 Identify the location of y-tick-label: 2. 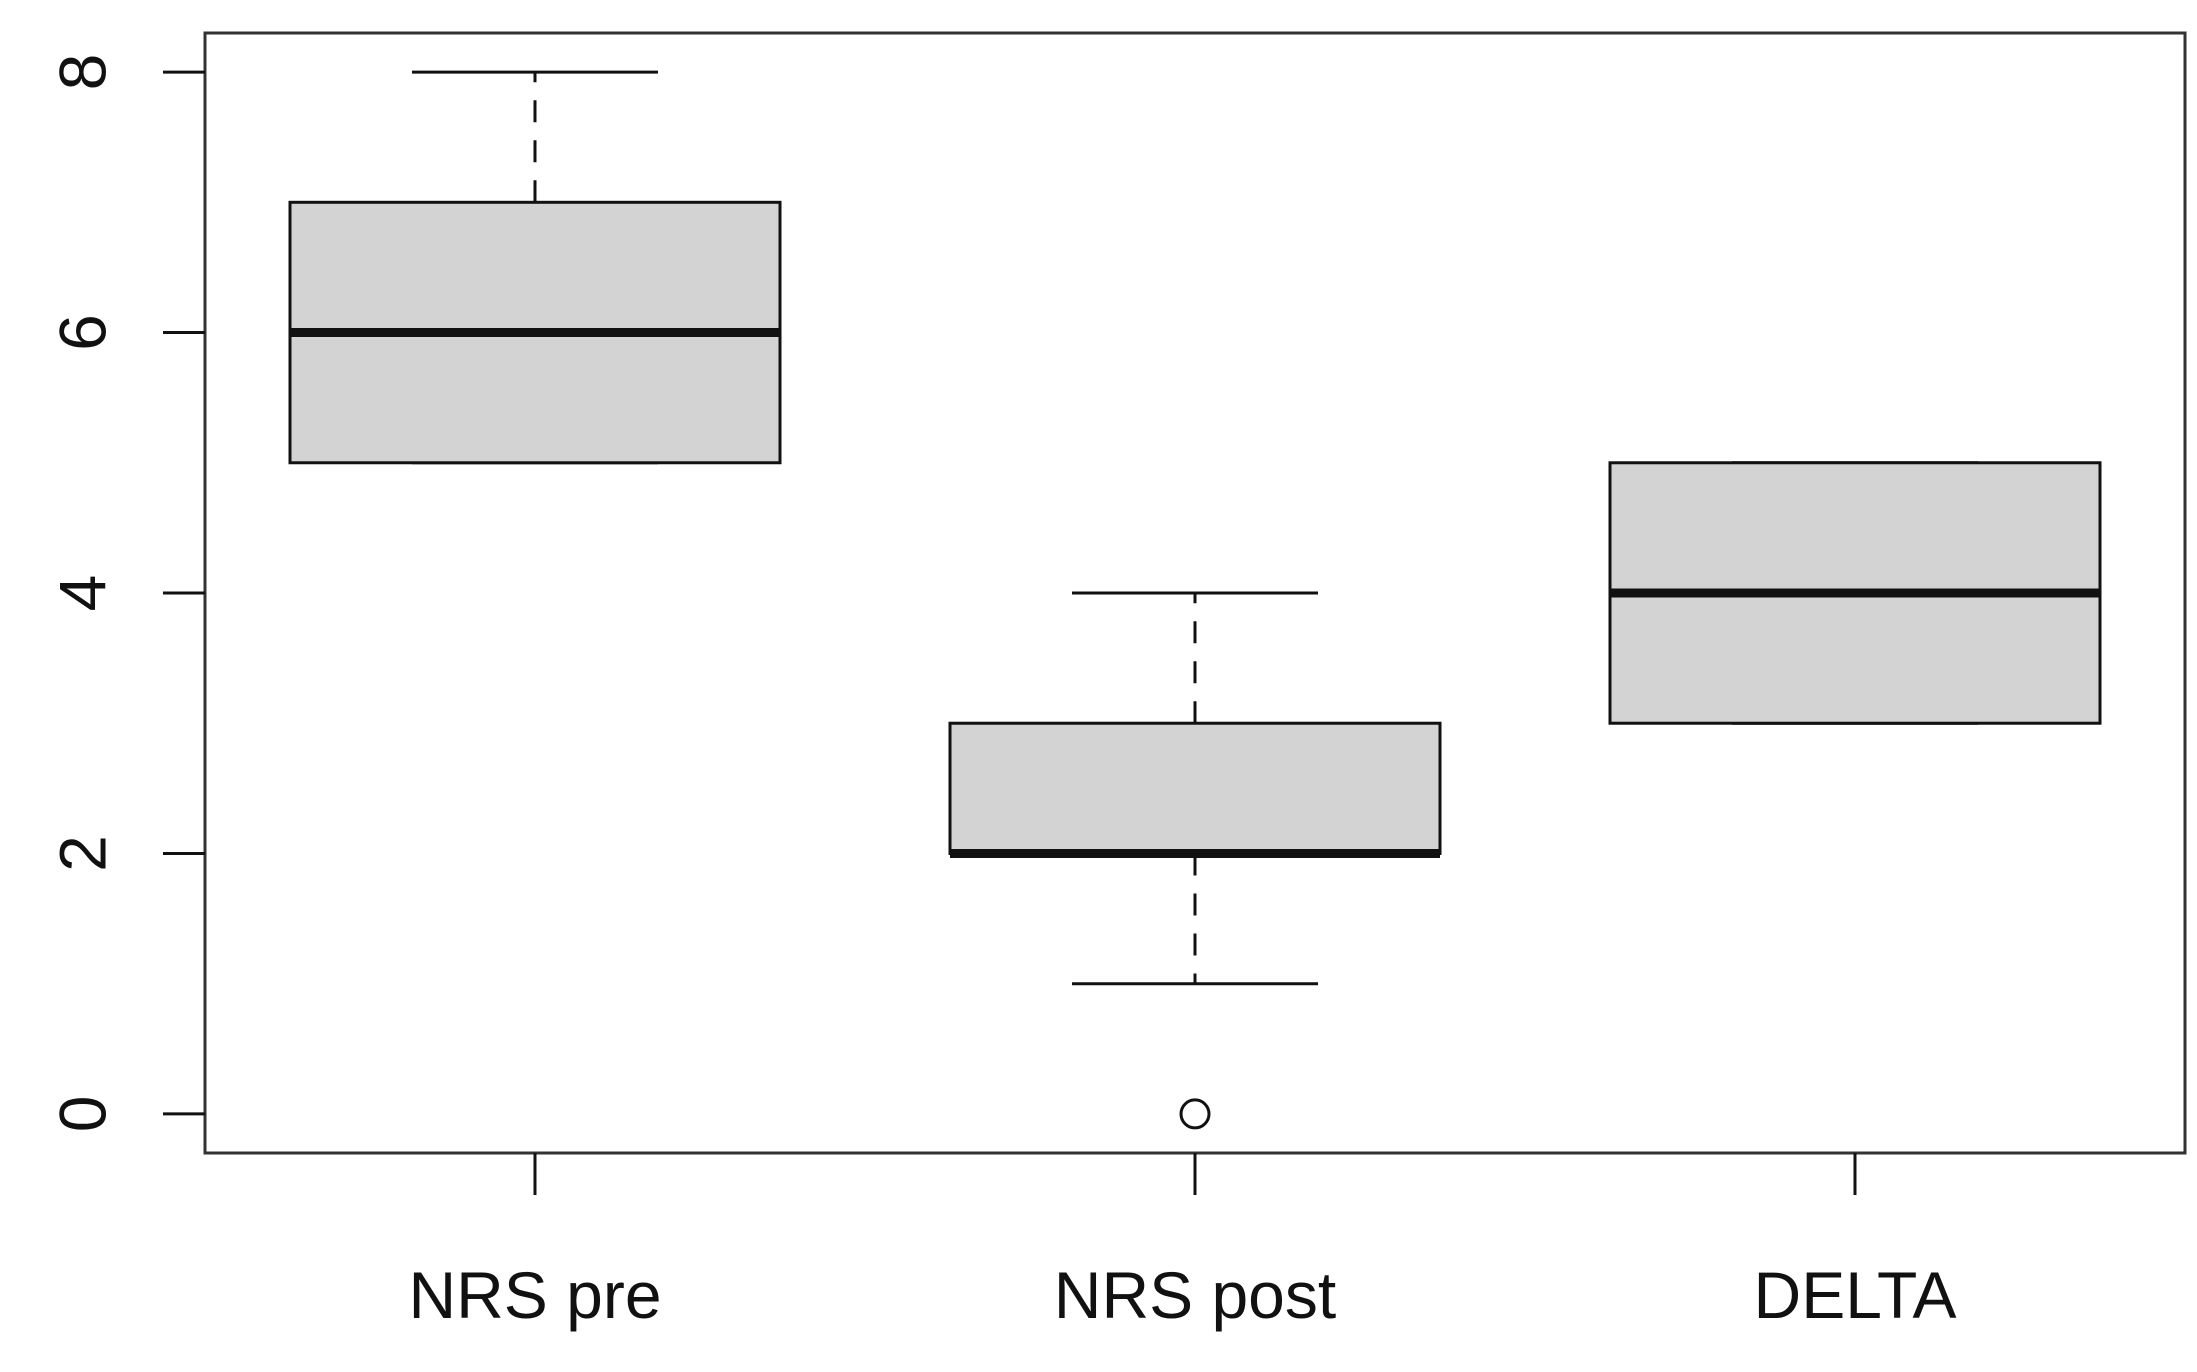
(82, 853).